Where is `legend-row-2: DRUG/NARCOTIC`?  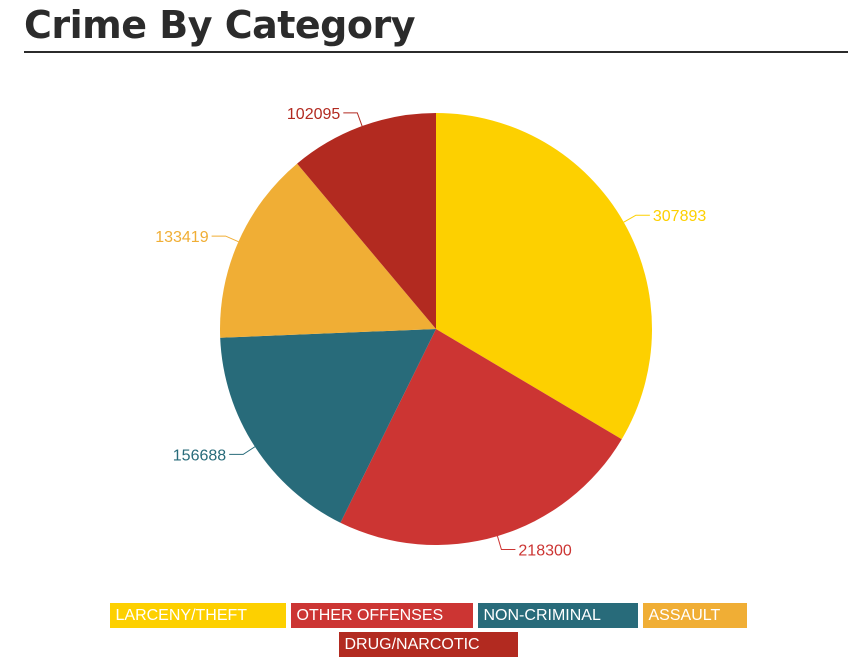 legend-row-2: DRUG/NARCOTIC is located at coordinates (428, 644).